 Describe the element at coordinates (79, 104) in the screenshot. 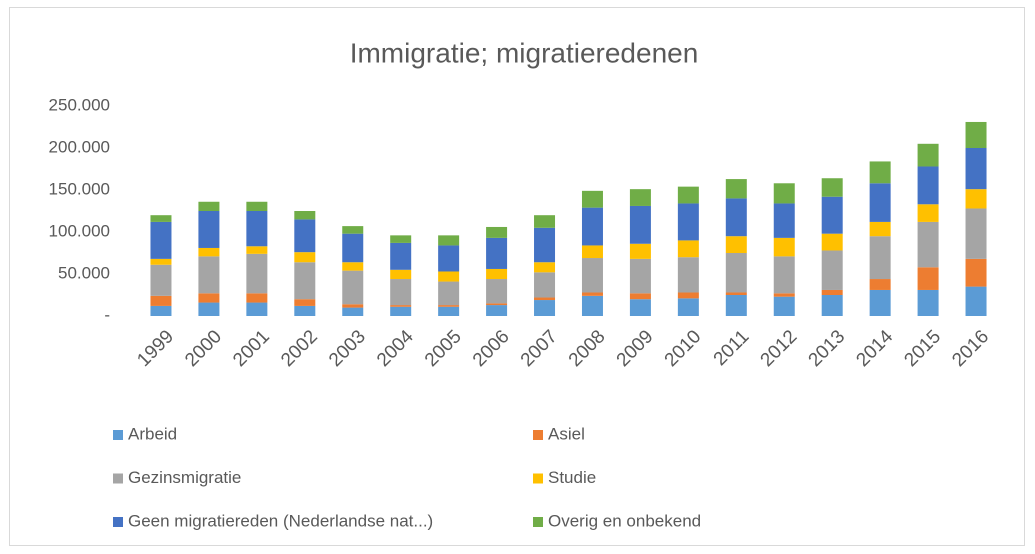

I see `y-tick-label: 250.000` at that location.